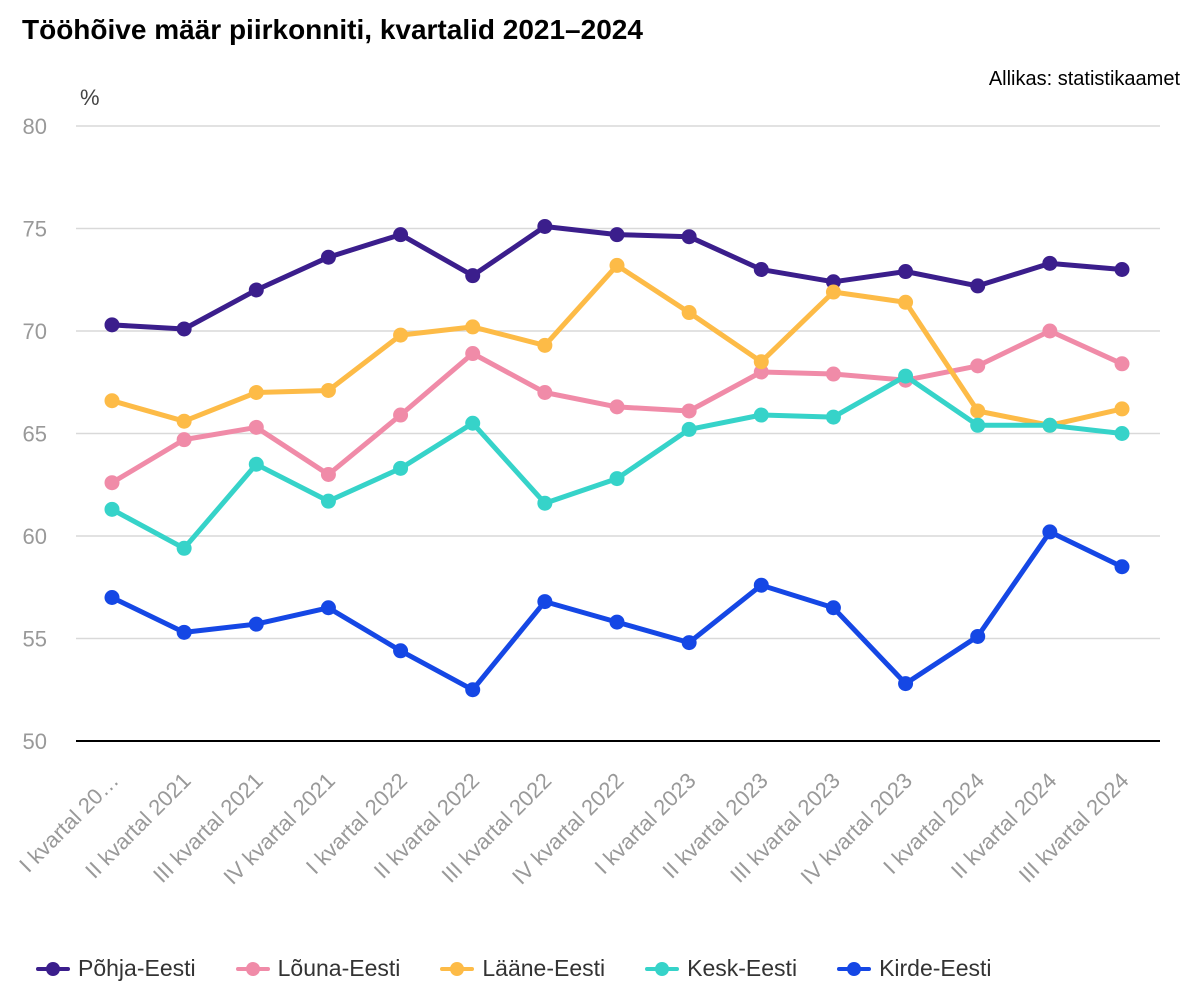 Image resolution: width=1200 pixels, height=1000 pixels. I want to click on y-tick-label: 70, so click(35, 331).